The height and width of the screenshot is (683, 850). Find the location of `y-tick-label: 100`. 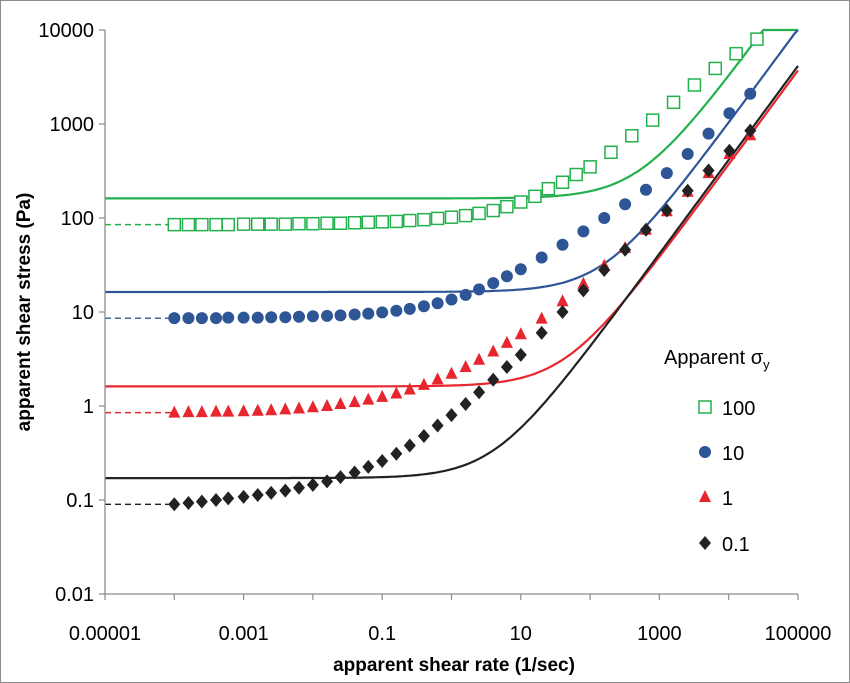

y-tick-label: 100 is located at coordinates (77, 219).